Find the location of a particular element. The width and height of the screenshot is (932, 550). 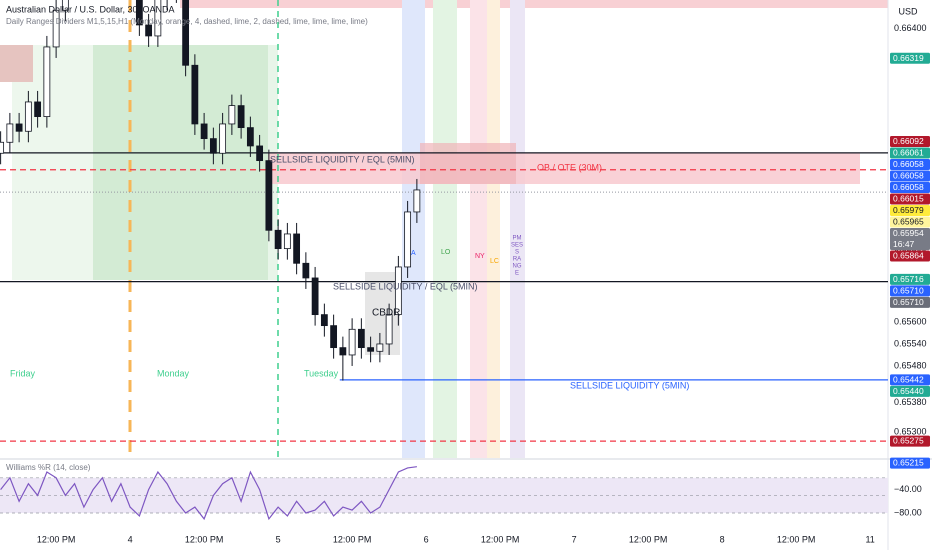

price-tag-label: 0.65716 is located at coordinates (908, 279).